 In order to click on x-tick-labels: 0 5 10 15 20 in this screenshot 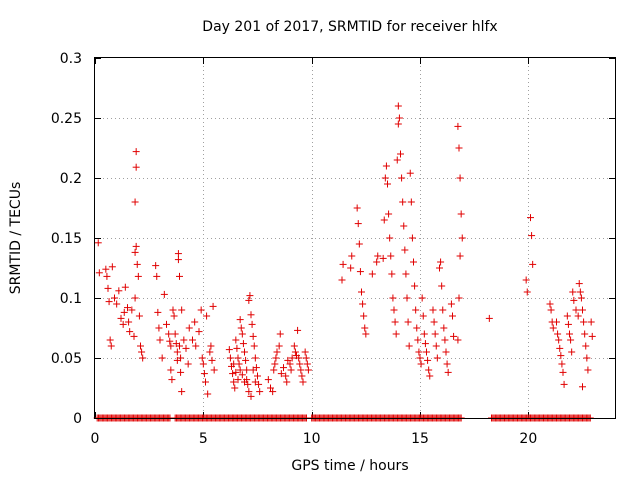, I will do `click(314, 439)`.